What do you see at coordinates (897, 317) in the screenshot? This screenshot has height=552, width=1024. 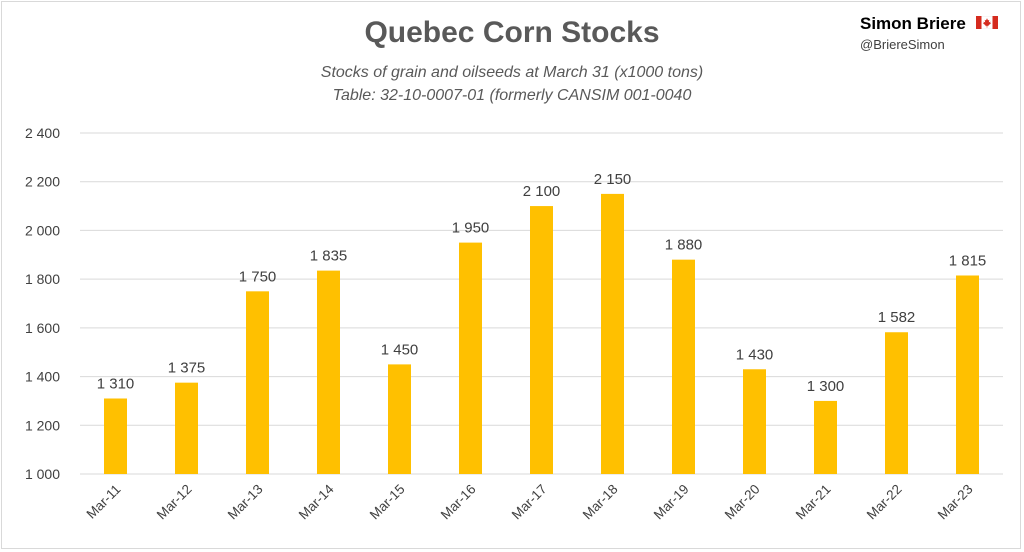 I see `data-label: 1 582` at bounding box center [897, 317].